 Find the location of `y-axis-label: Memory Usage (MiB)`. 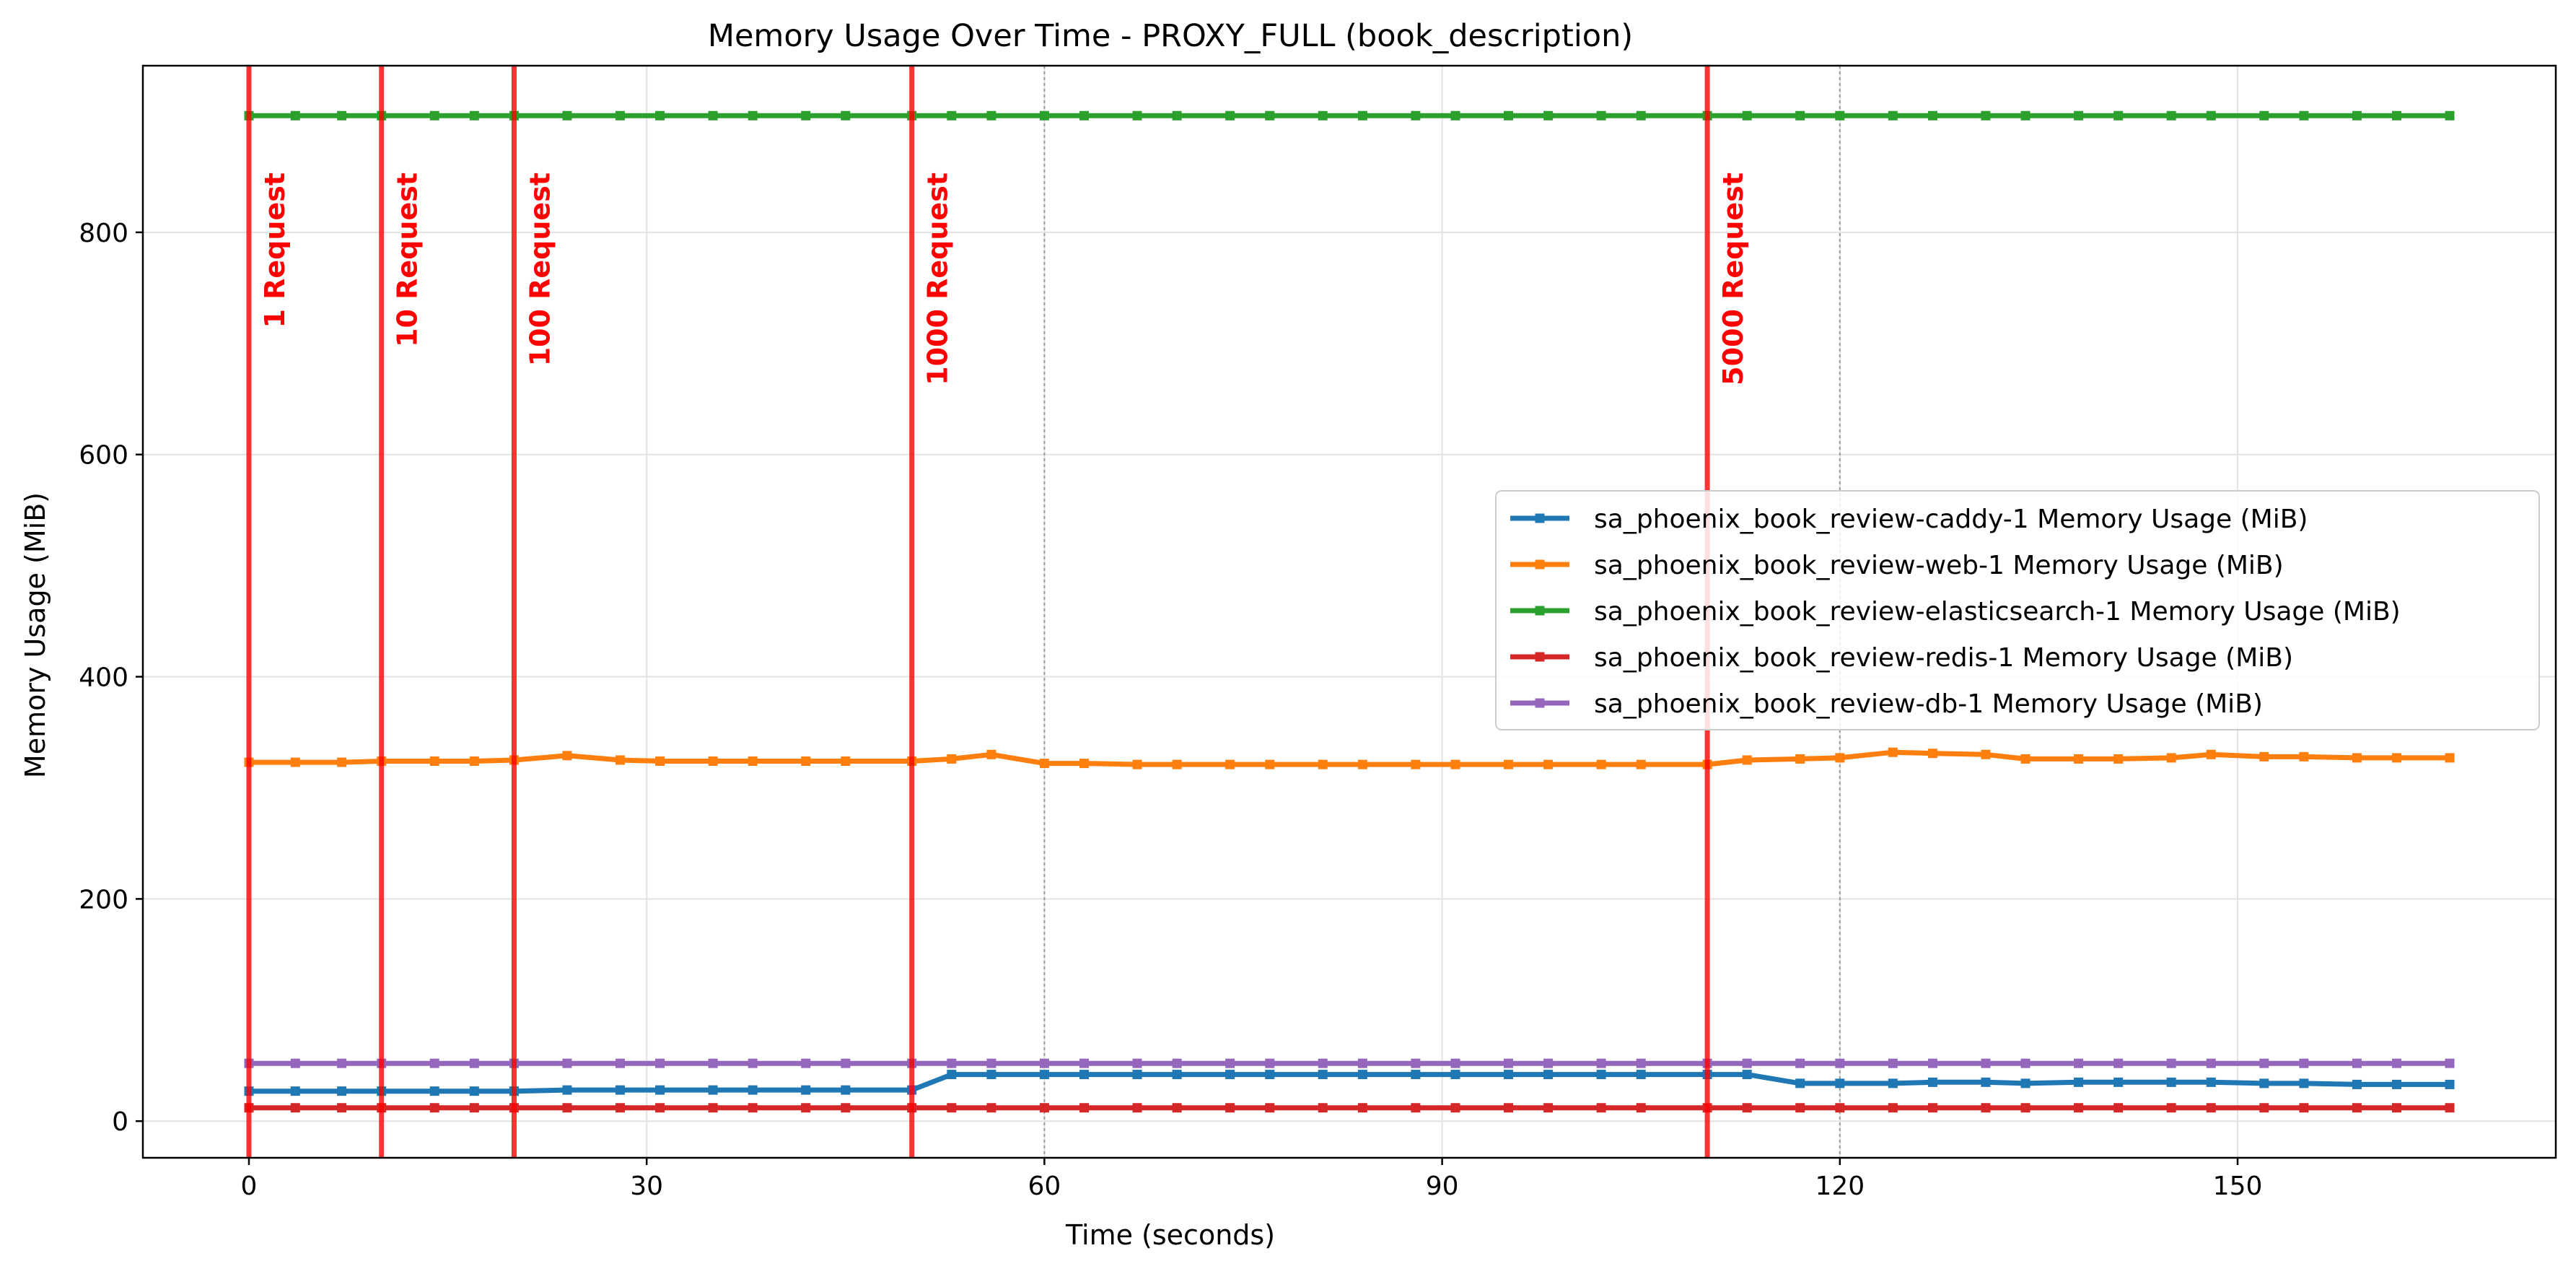

y-axis-label: Memory Usage (MiB) is located at coordinates (35, 635).